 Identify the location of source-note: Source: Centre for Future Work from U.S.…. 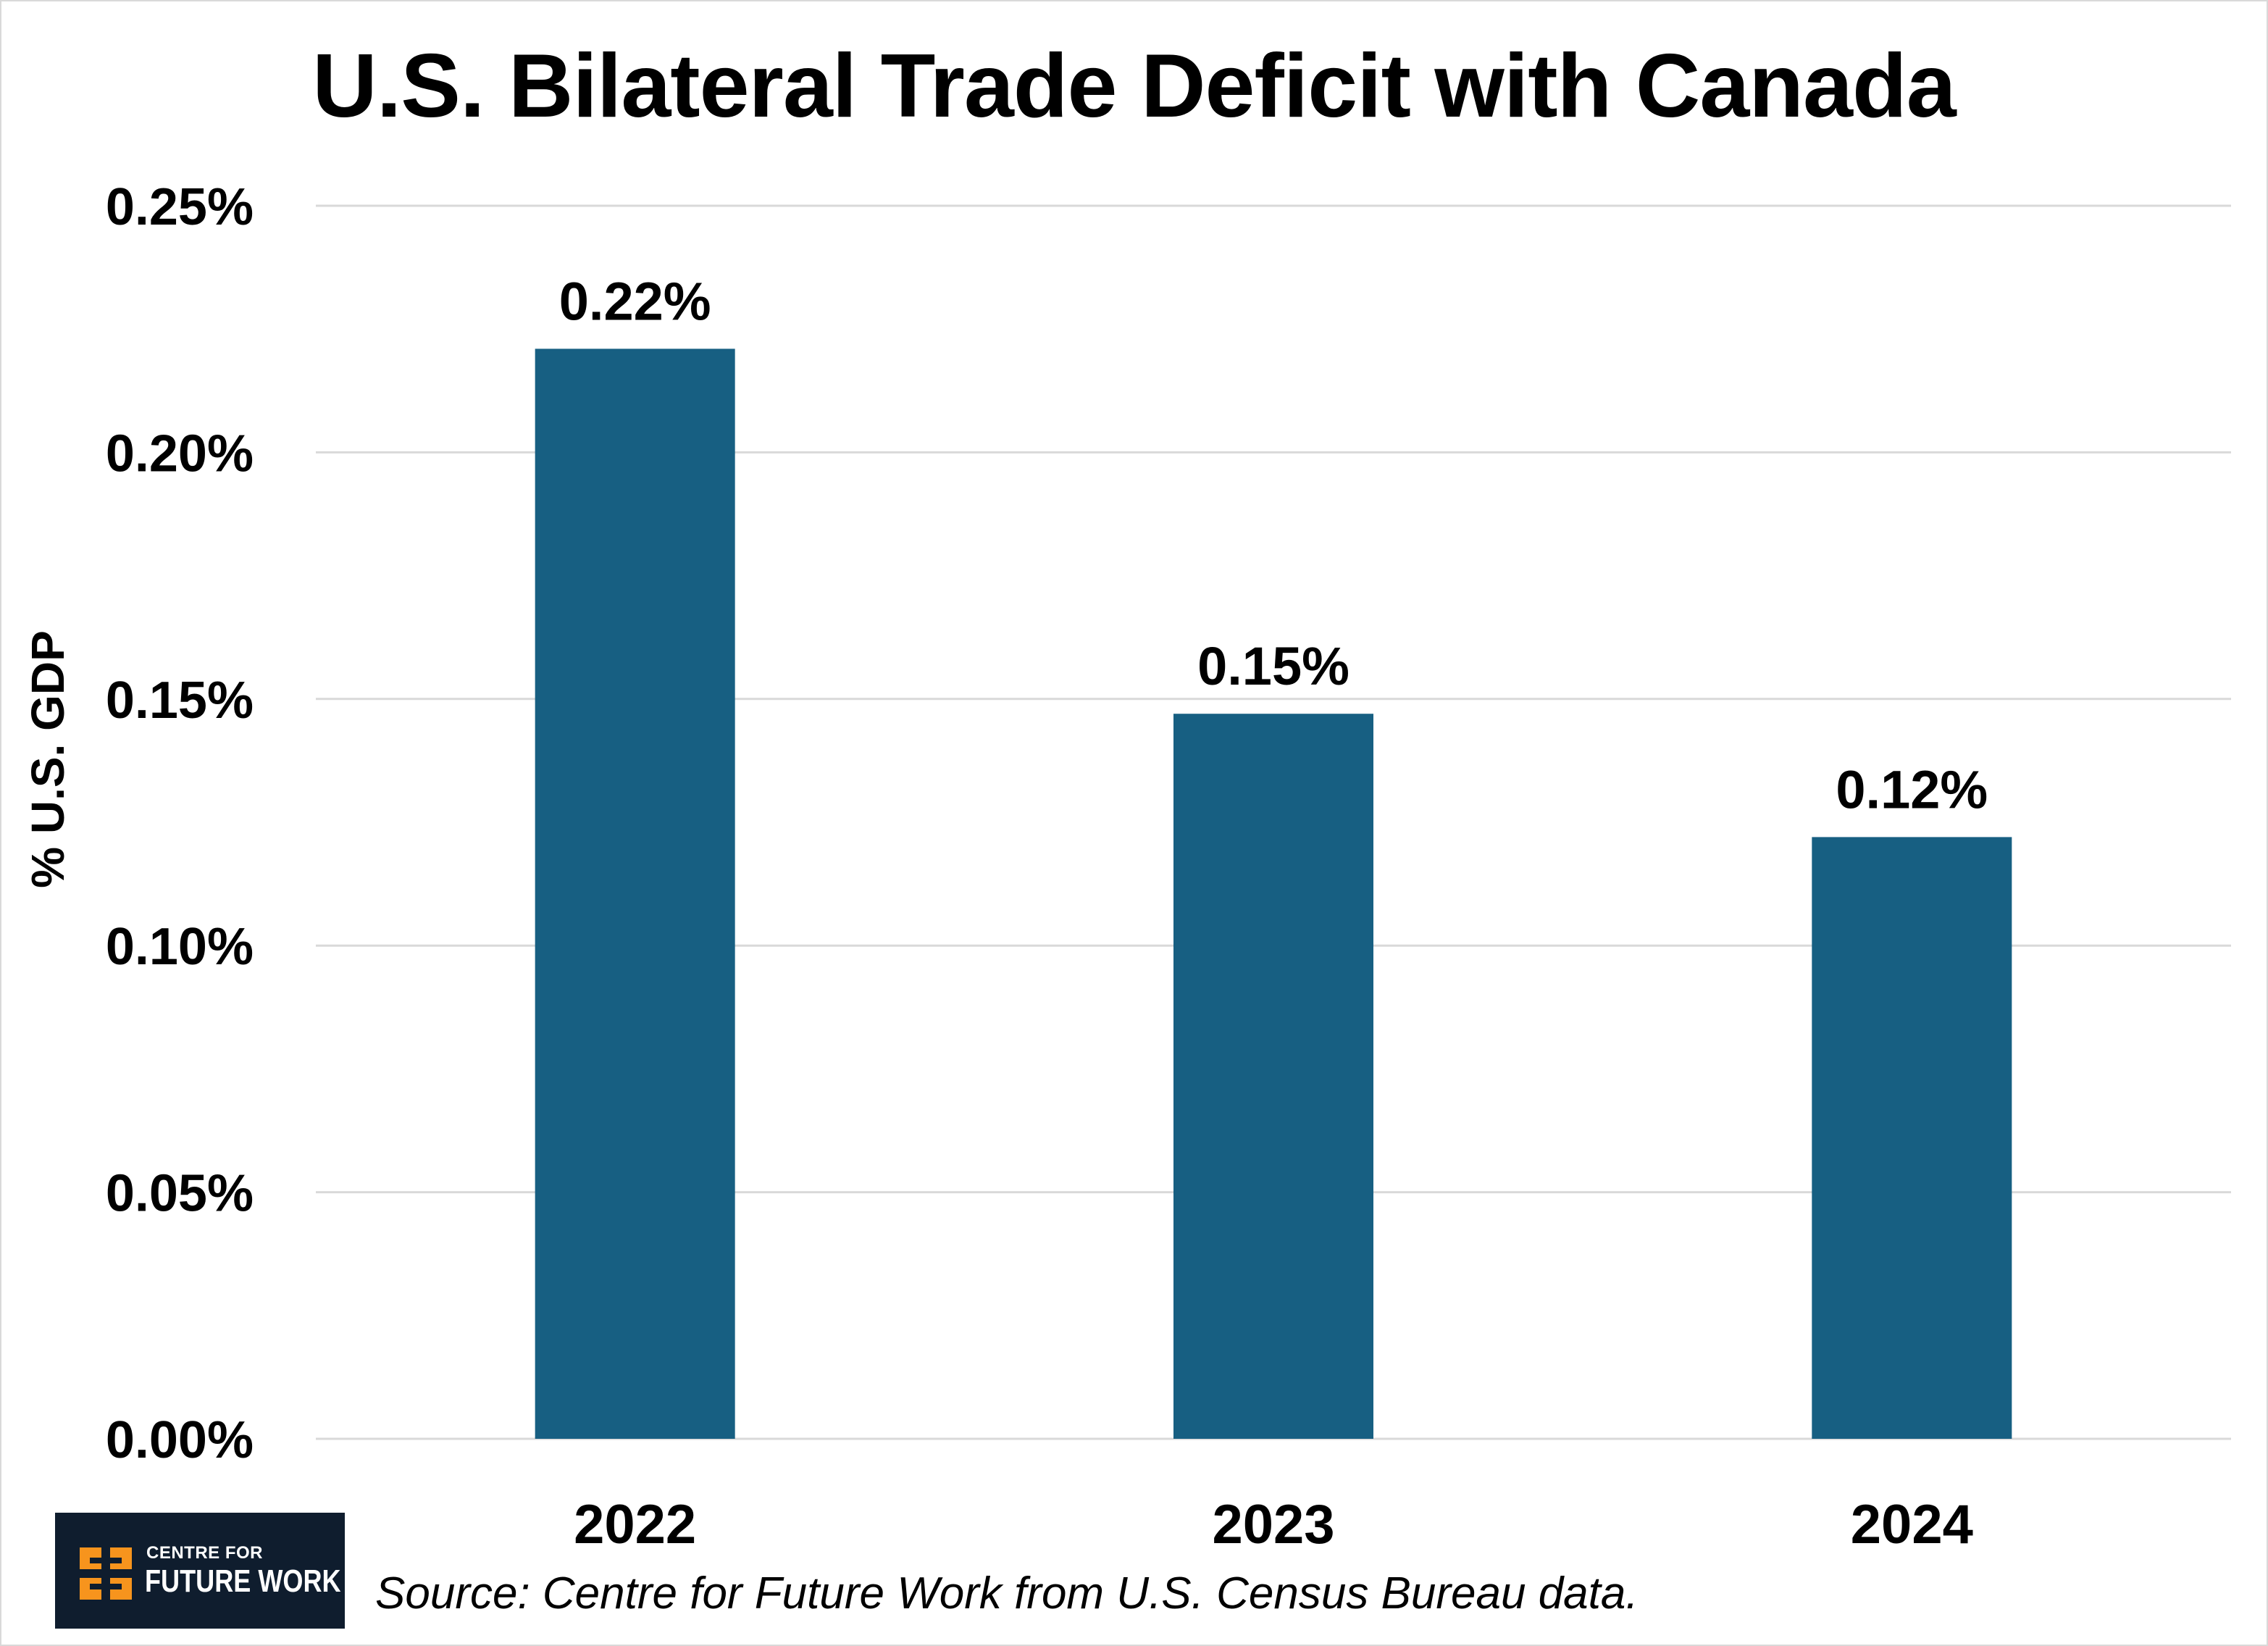
(1007, 1593).